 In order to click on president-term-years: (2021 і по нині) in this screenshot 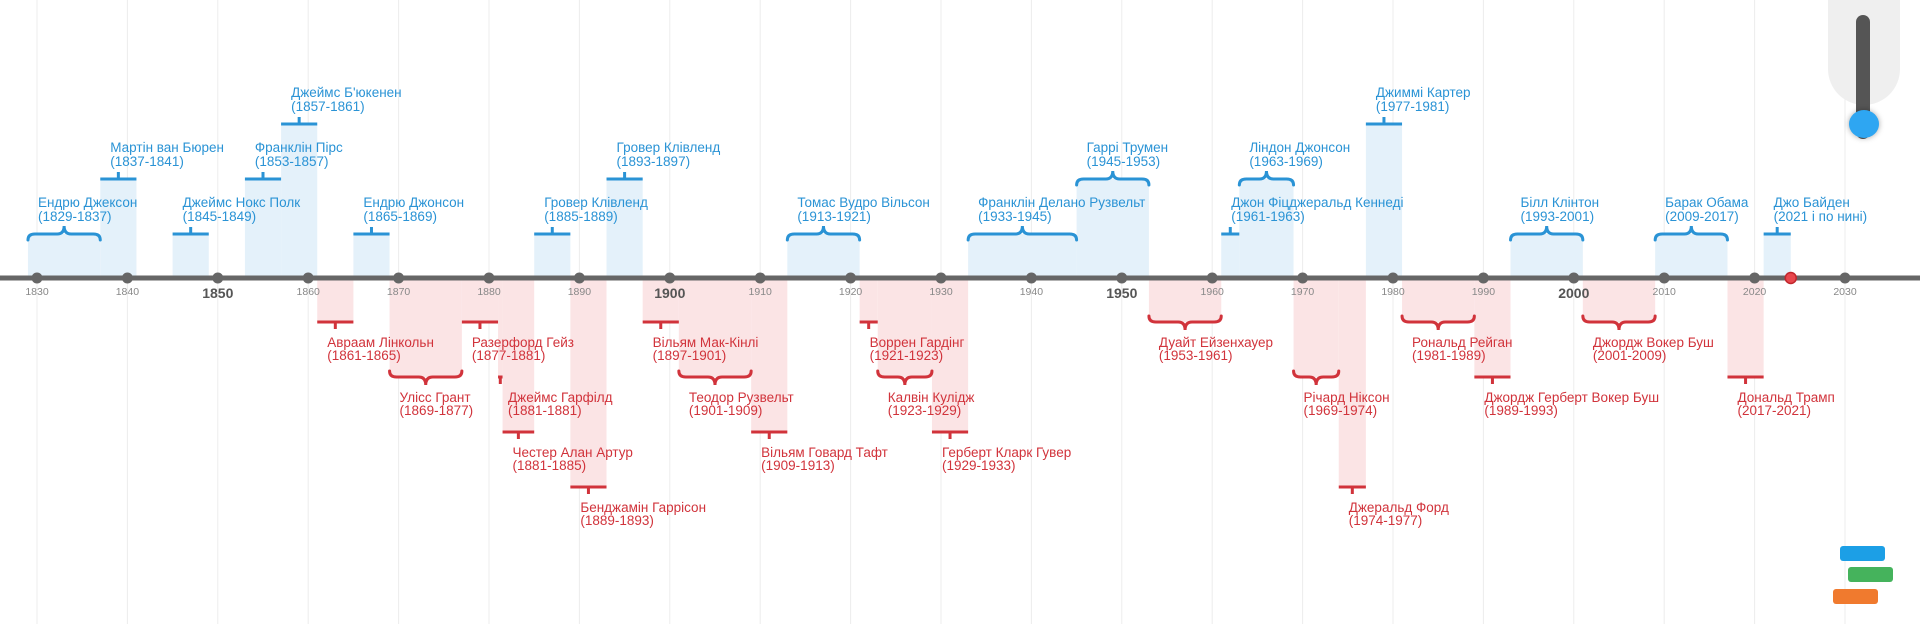, I will do `click(1821, 216)`.